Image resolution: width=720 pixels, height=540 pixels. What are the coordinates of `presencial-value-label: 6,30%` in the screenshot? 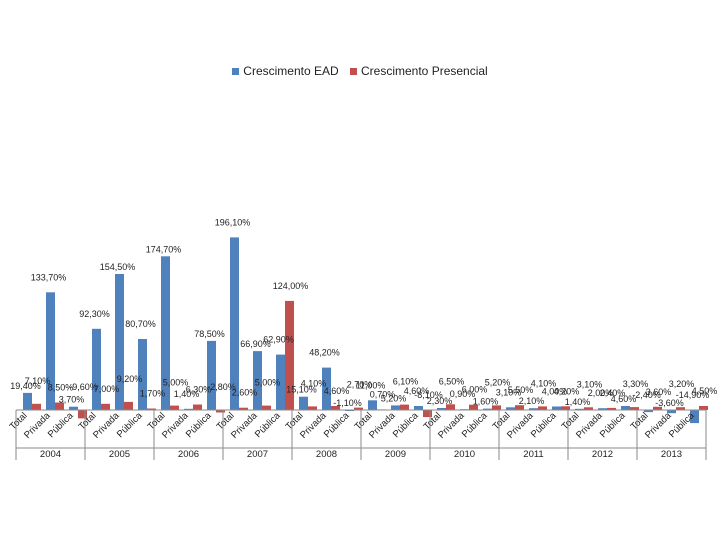 It's located at (199, 390).